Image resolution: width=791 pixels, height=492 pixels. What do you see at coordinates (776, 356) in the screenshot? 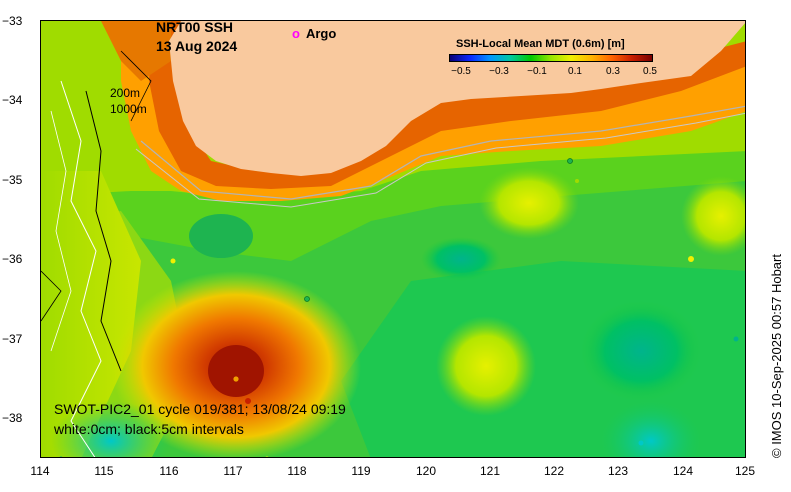
I see `imos-credit: © IMOS 10-Sep-2025 00:57 Hobart` at bounding box center [776, 356].